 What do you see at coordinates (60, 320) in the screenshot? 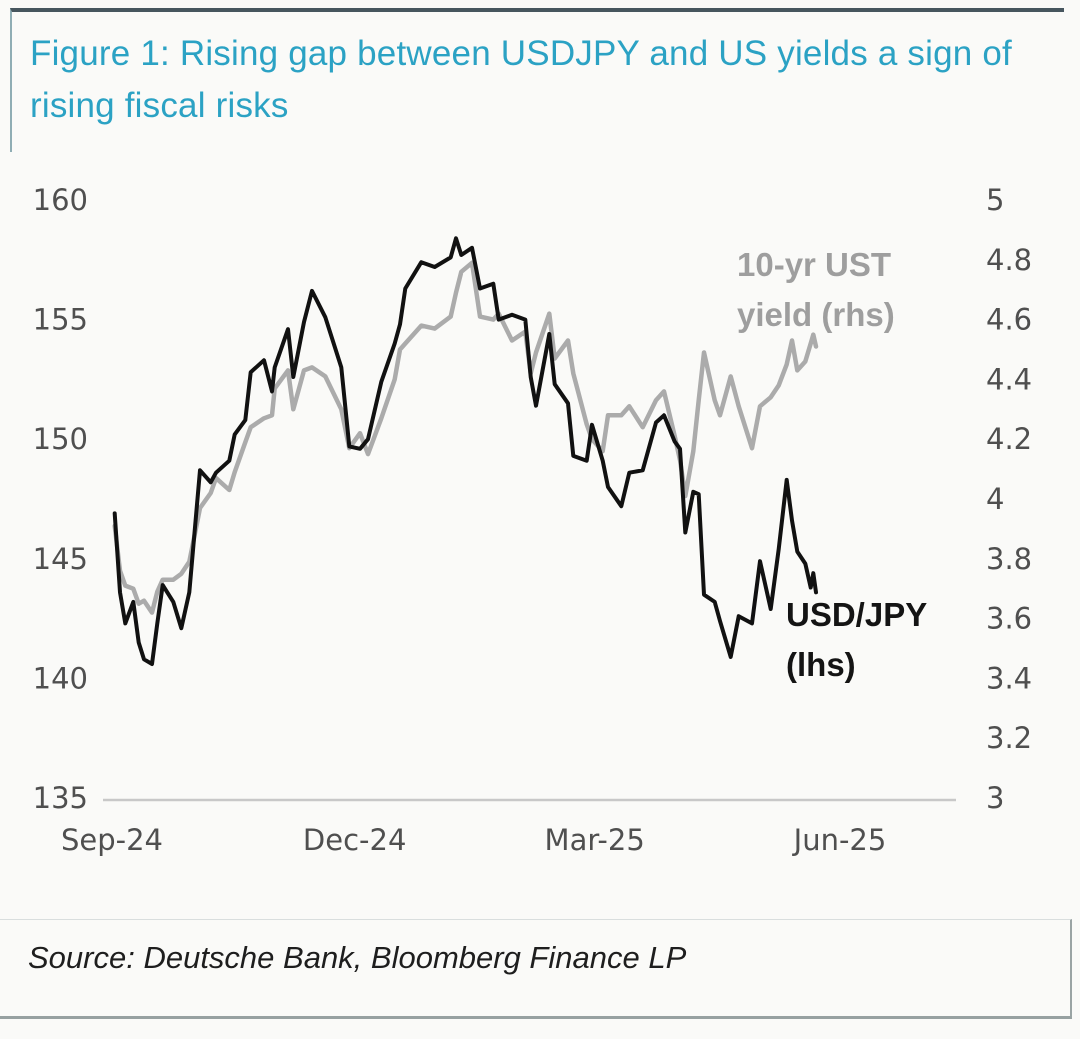
I see `left-axis-tick: 155` at bounding box center [60, 320].